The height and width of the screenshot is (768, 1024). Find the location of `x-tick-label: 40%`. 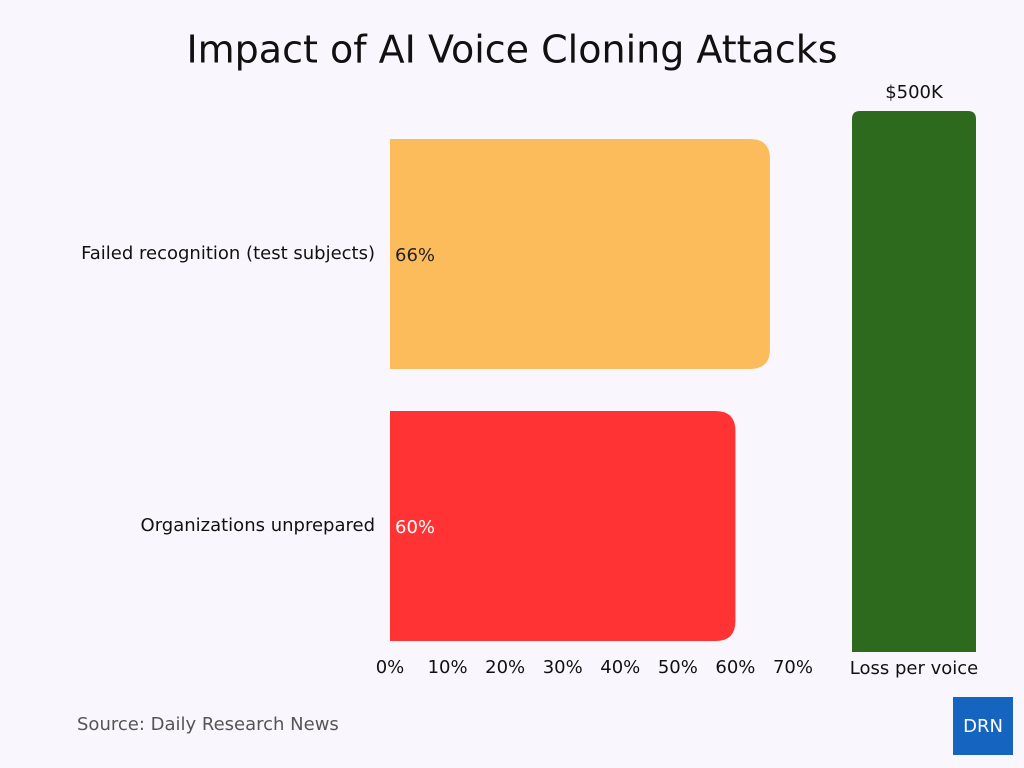

x-tick-label: 40% is located at coordinates (620, 667).